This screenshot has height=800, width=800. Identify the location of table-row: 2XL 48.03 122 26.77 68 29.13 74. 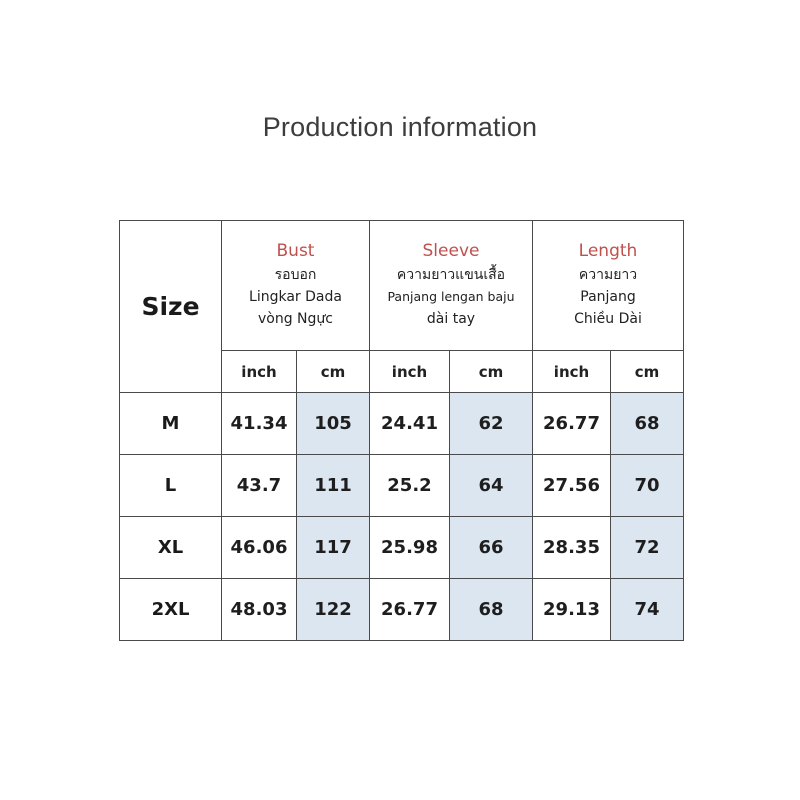
(401, 609).